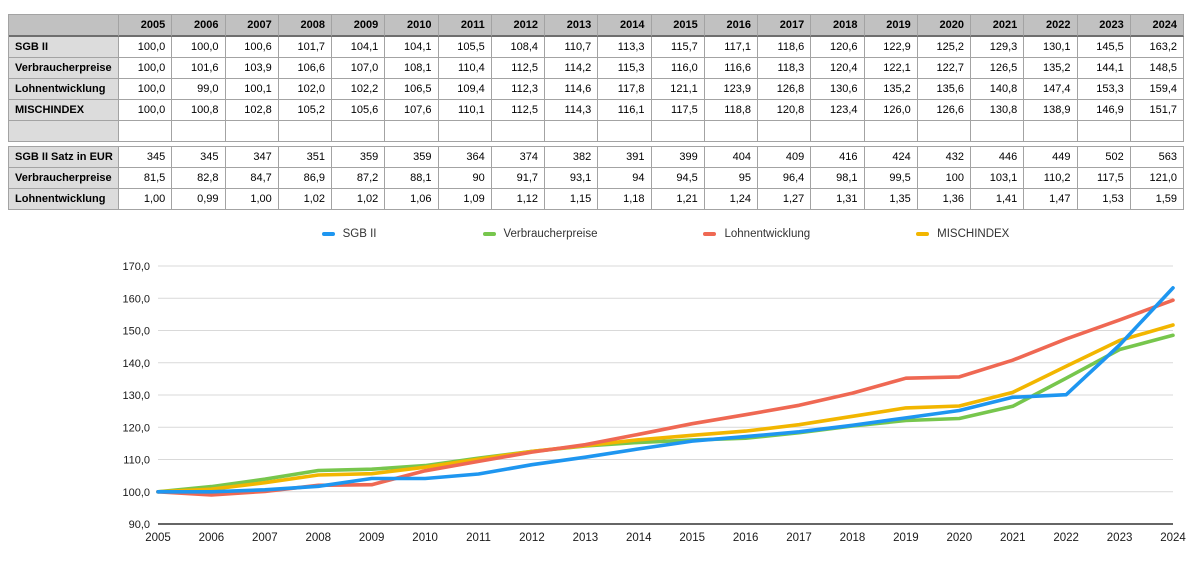 This screenshot has width=1200, height=577. I want to click on year-header-cell: 2012, so click(518, 26).